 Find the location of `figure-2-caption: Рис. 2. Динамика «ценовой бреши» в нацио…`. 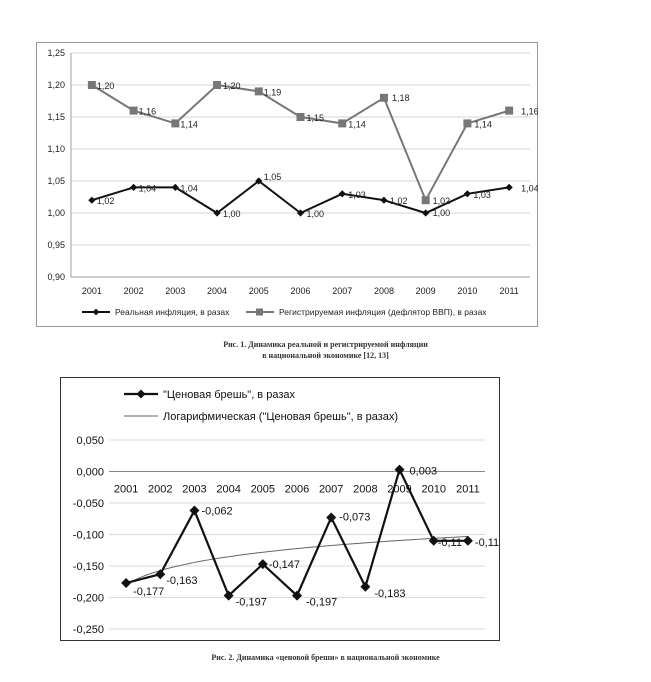

figure-2-caption: Рис. 2. Динамика «ценовой бреши» в нацио… is located at coordinates (325, 657).